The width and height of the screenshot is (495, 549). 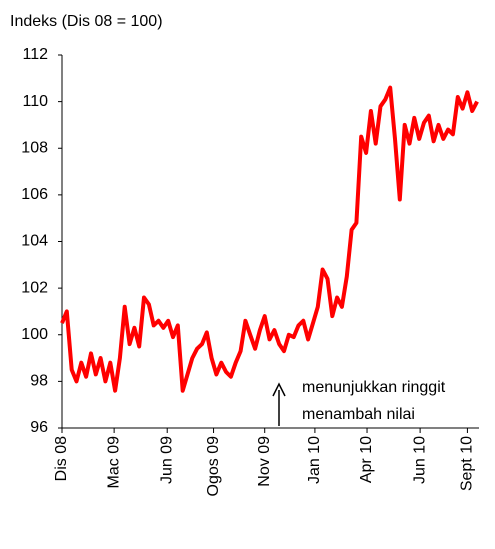 What do you see at coordinates (34, 287) in the screenshot?
I see `y-tick-label: 102` at bounding box center [34, 287].